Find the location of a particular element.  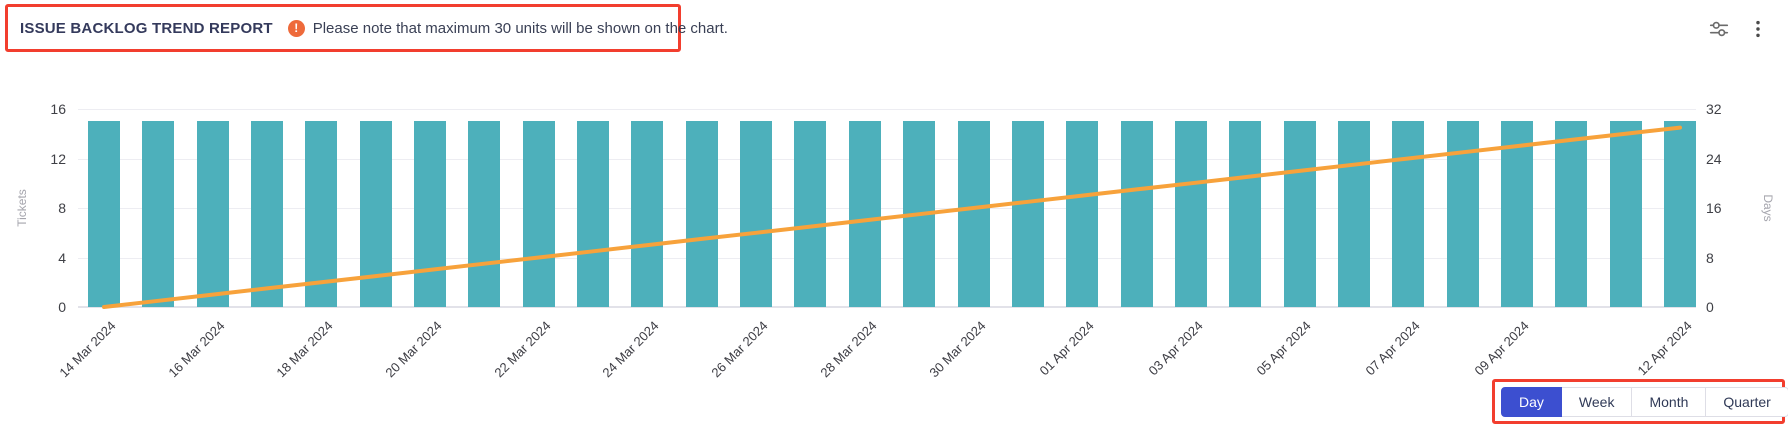

left-axis-tick: 4 is located at coordinates (62, 257).